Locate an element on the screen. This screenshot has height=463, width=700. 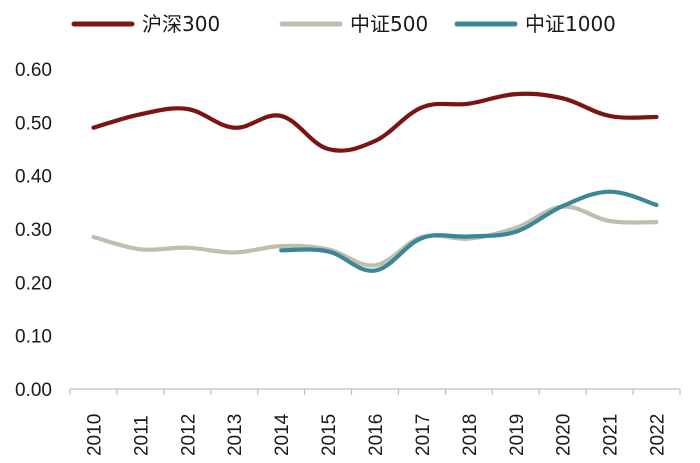
y-axis-ticks: 0.00 0.10 0.20 0.30 0.40 0.50 0.60 is located at coordinates (33, 230).